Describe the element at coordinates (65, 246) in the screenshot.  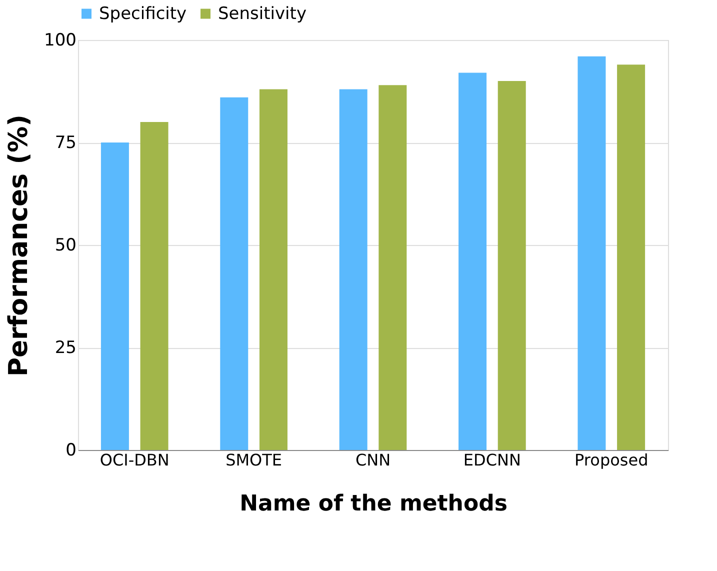
I see `y-tick-label: 50` at that location.